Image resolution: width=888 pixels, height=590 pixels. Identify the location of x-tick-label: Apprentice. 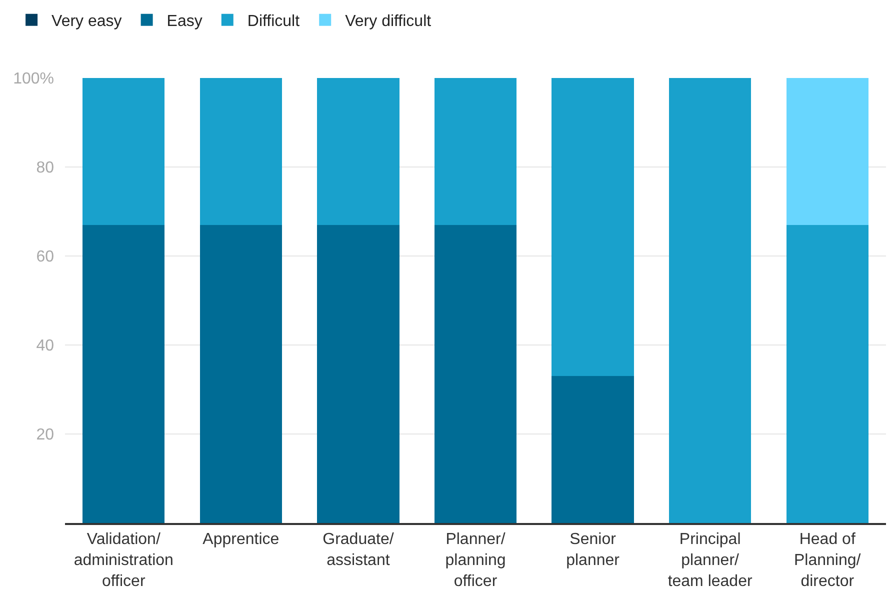
(241, 539).